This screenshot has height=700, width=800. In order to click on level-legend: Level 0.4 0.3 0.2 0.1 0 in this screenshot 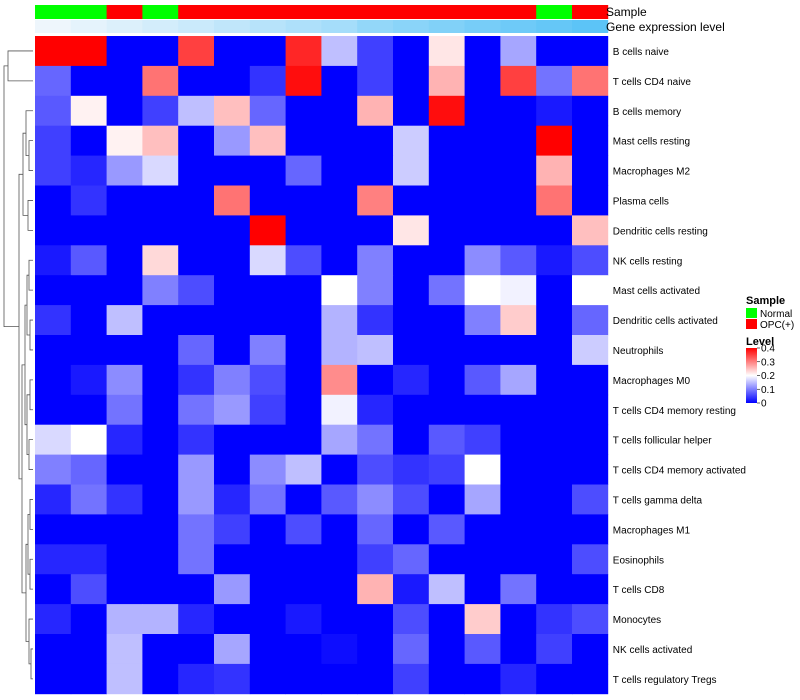, I will do `click(760, 373)`.